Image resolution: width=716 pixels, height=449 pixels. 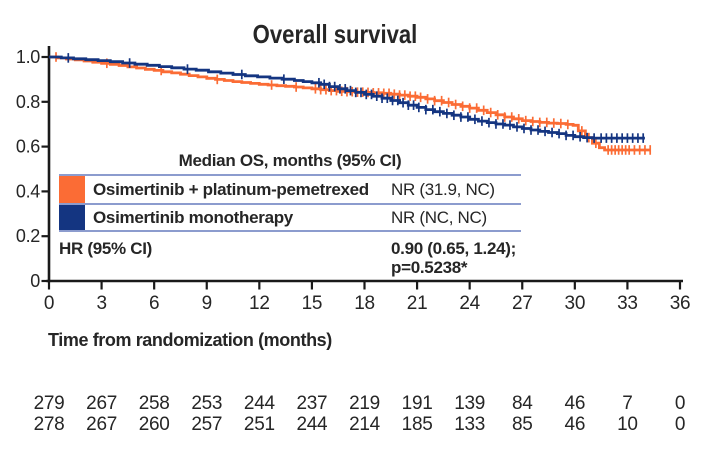 What do you see at coordinates (364, 303) in the screenshot?
I see `x-tick-label: 18` at bounding box center [364, 303].